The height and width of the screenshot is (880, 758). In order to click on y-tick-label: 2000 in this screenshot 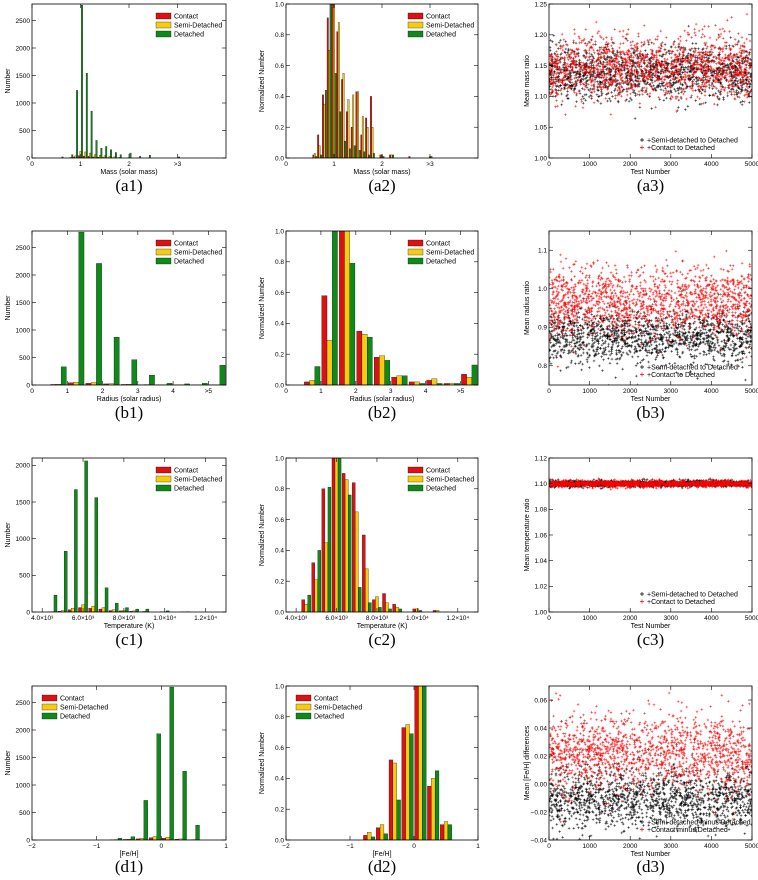, I will do `click(23, 48)`.